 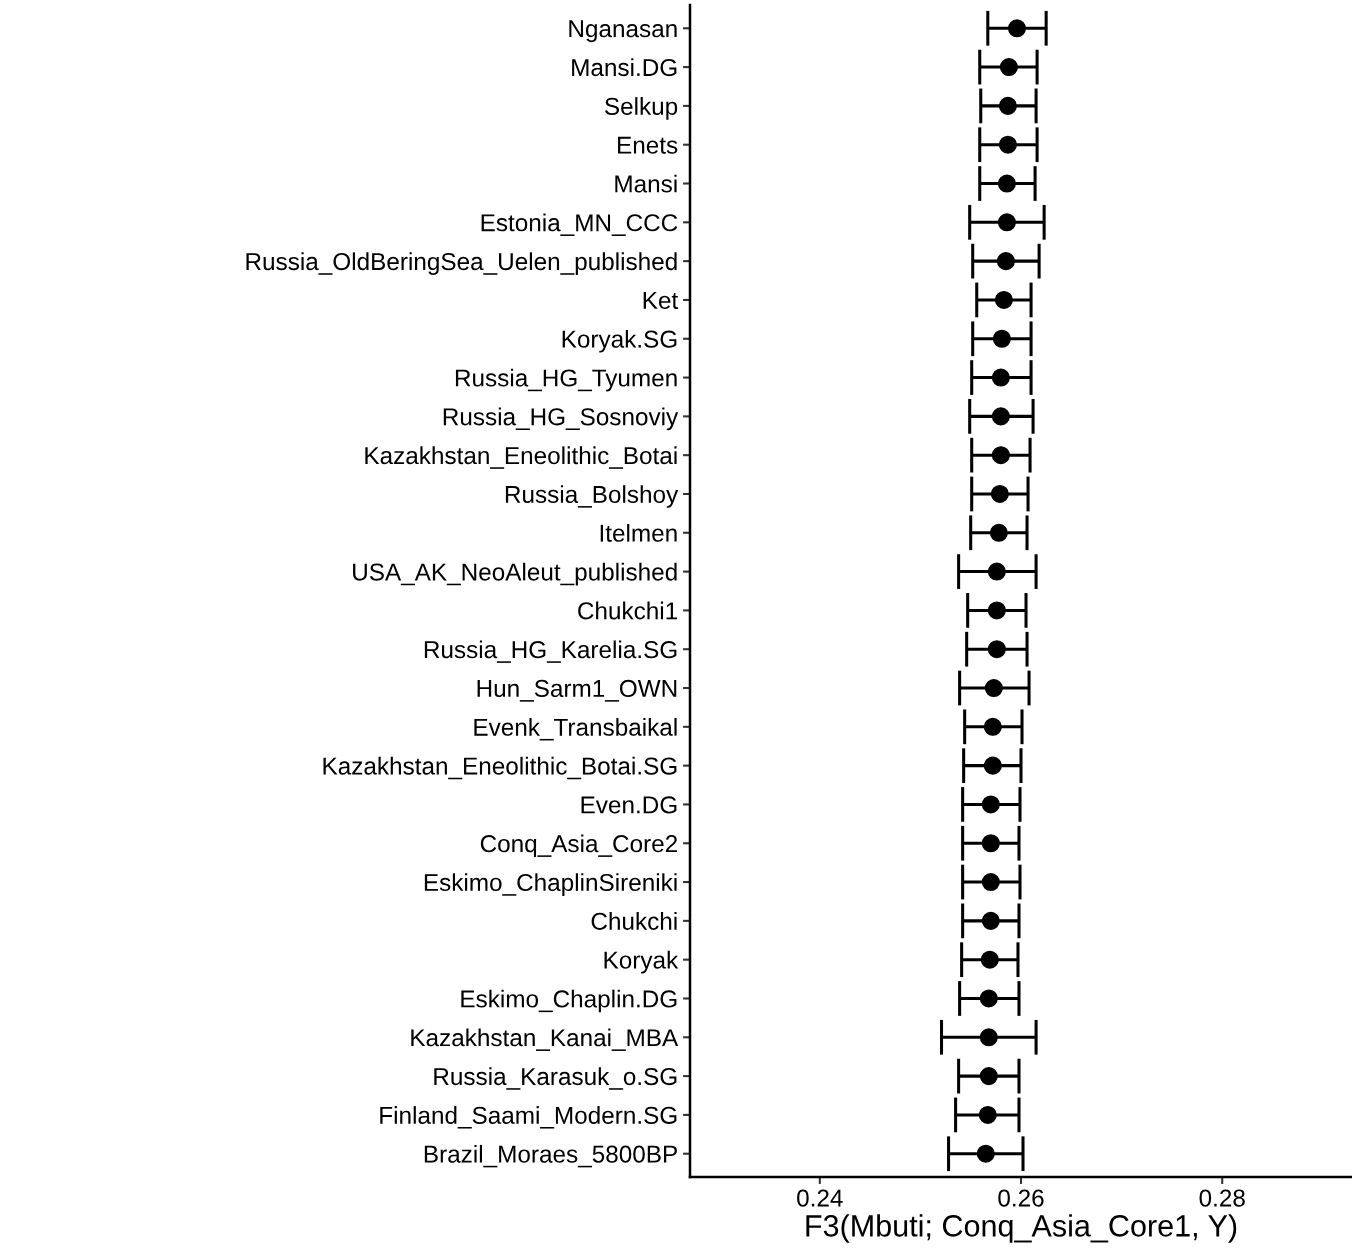 I want to click on y-tick-label: Mansi.DG, so click(x=624, y=67).